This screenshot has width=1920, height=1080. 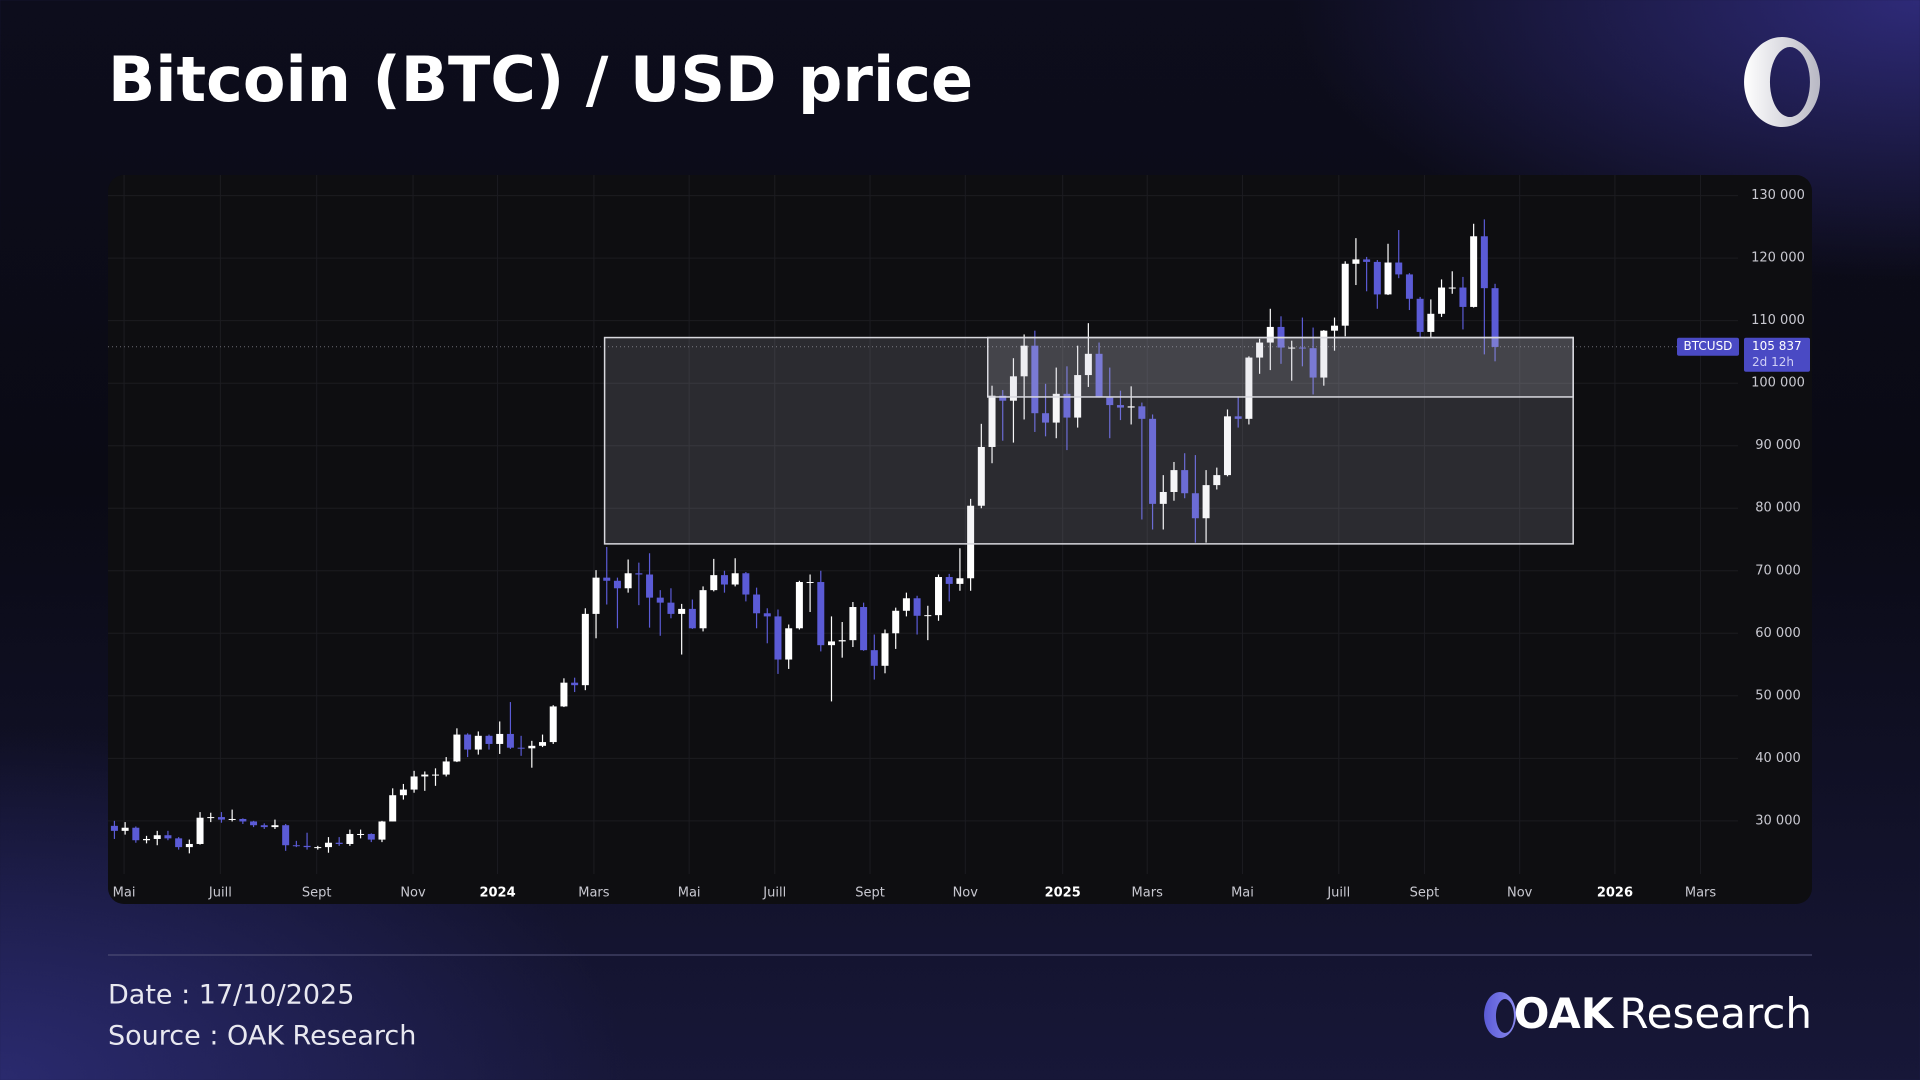 What do you see at coordinates (1778, 633) in the screenshot?
I see `y-tick-label: 60 000` at bounding box center [1778, 633].